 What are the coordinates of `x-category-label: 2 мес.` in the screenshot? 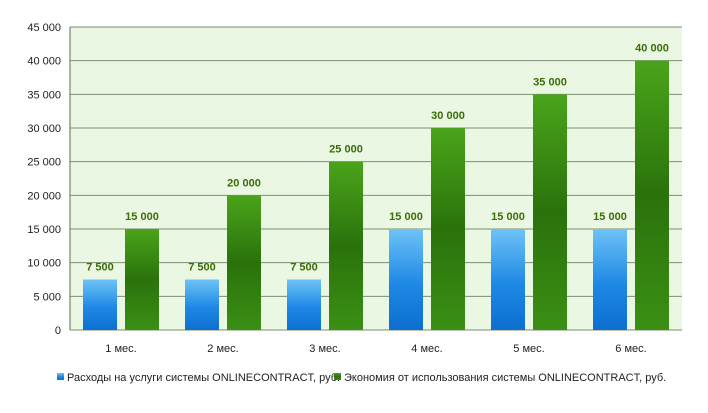 It's located at (222, 349).